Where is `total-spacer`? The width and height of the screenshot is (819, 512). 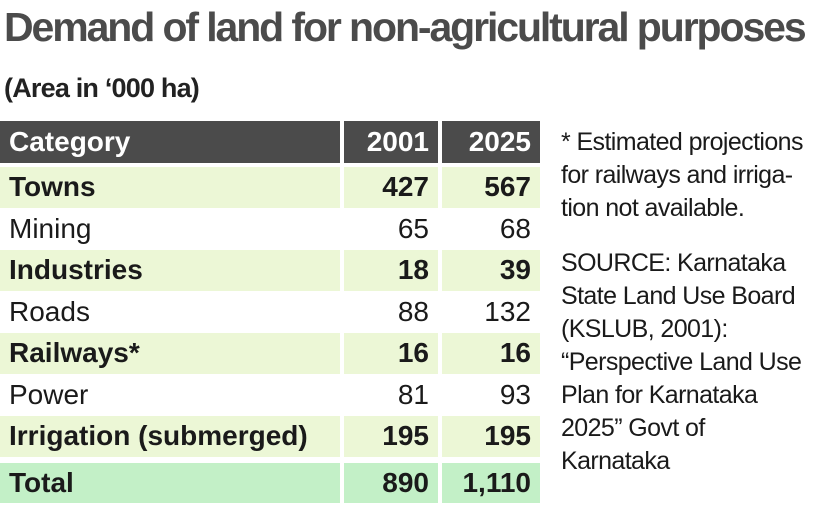
total-spacer is located at coordinates (270, 460).